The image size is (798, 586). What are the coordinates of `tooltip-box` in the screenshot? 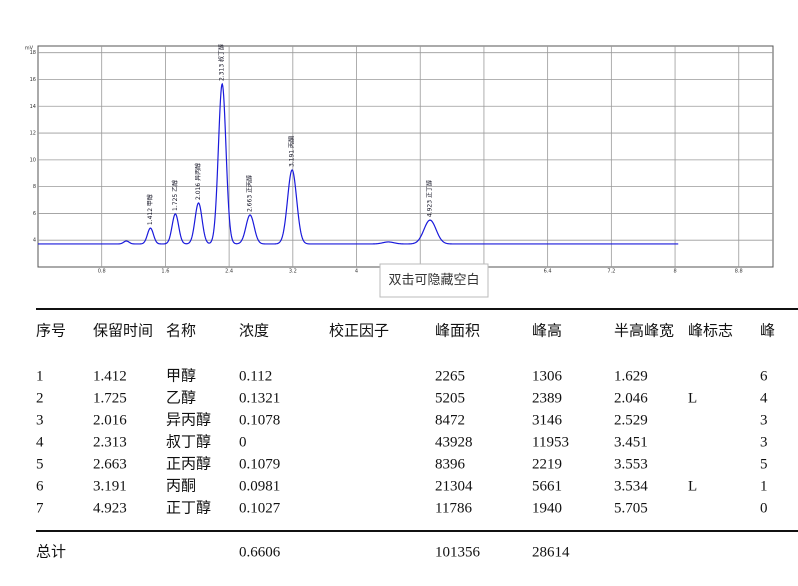 It's located at (434, 280).